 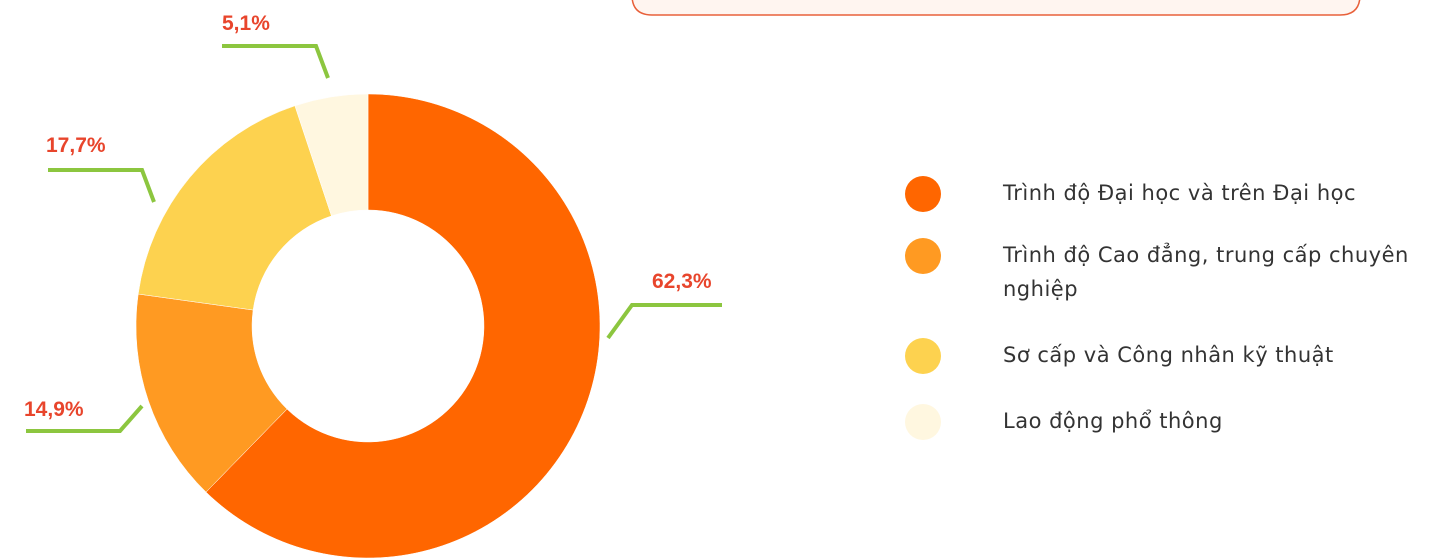 What do you see at coordinates (996, 8) in the screenshot?
I see `info-box` at bounding box center [996, 8].